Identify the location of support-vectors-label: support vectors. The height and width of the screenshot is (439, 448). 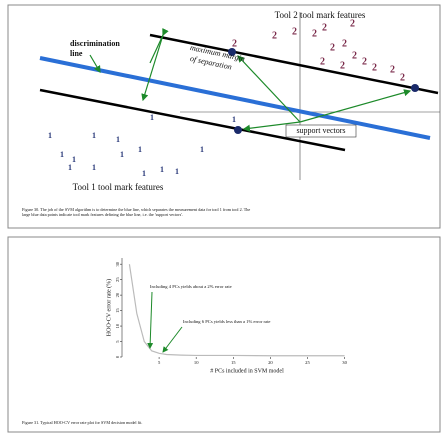
(320, 130).